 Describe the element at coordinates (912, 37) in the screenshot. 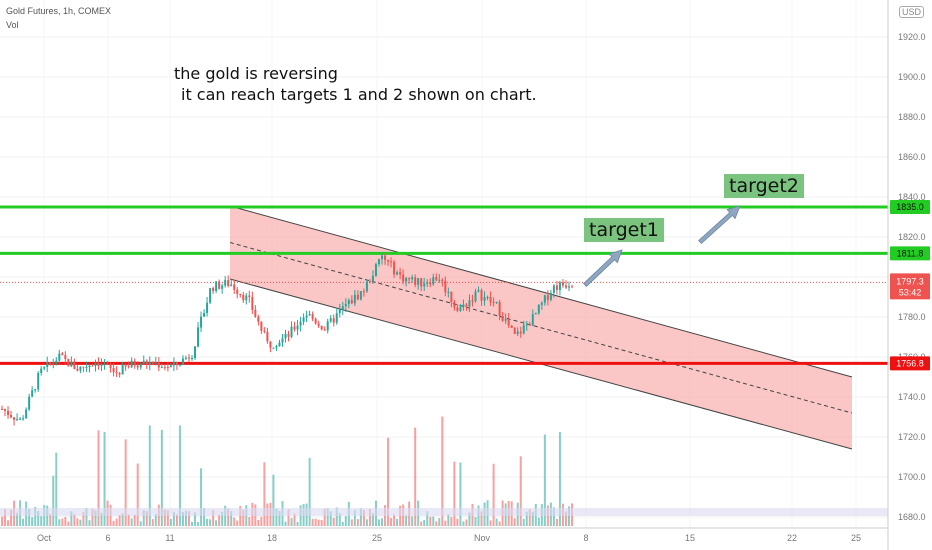

I see `price-tick-label: 1920.0` at that location.